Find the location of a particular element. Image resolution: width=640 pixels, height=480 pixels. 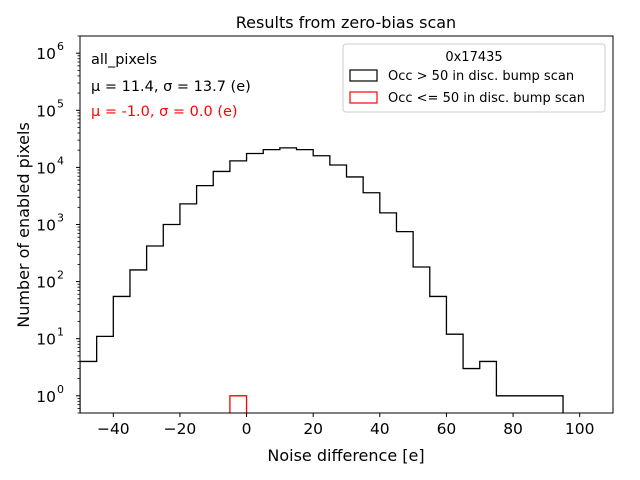

x-tick-label: 20 is located at coordinates (313, 429).